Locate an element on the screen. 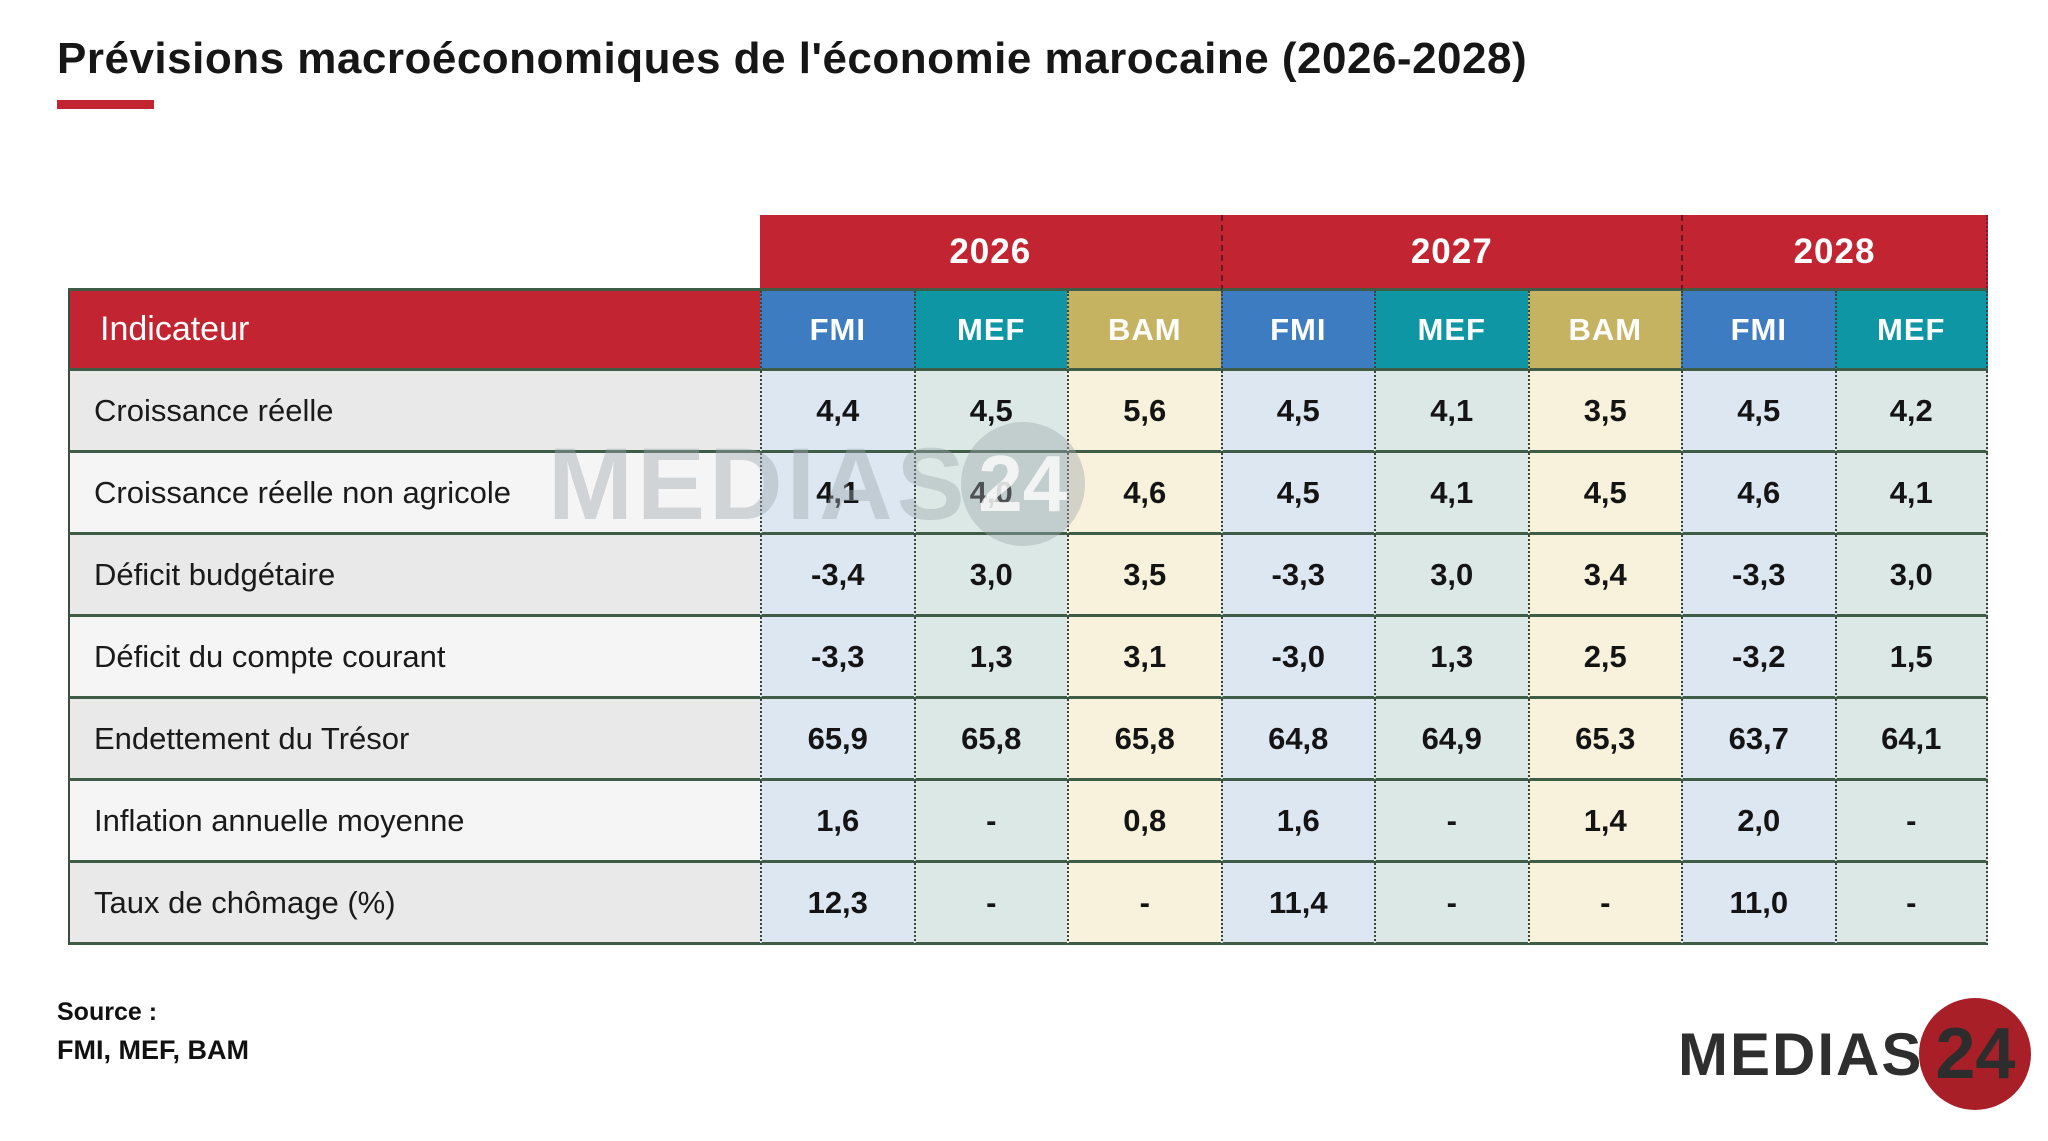 Image resolution: width=2048 pixels, height=1141 pixels. value-cell-bam: 0,8 is located at coordinates (1144, 822).